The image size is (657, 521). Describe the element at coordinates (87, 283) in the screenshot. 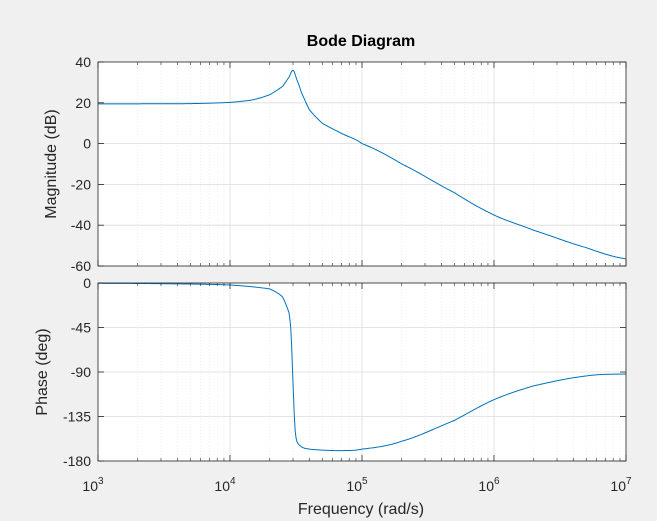

I see `phase-ytick-label: 0` at that location.